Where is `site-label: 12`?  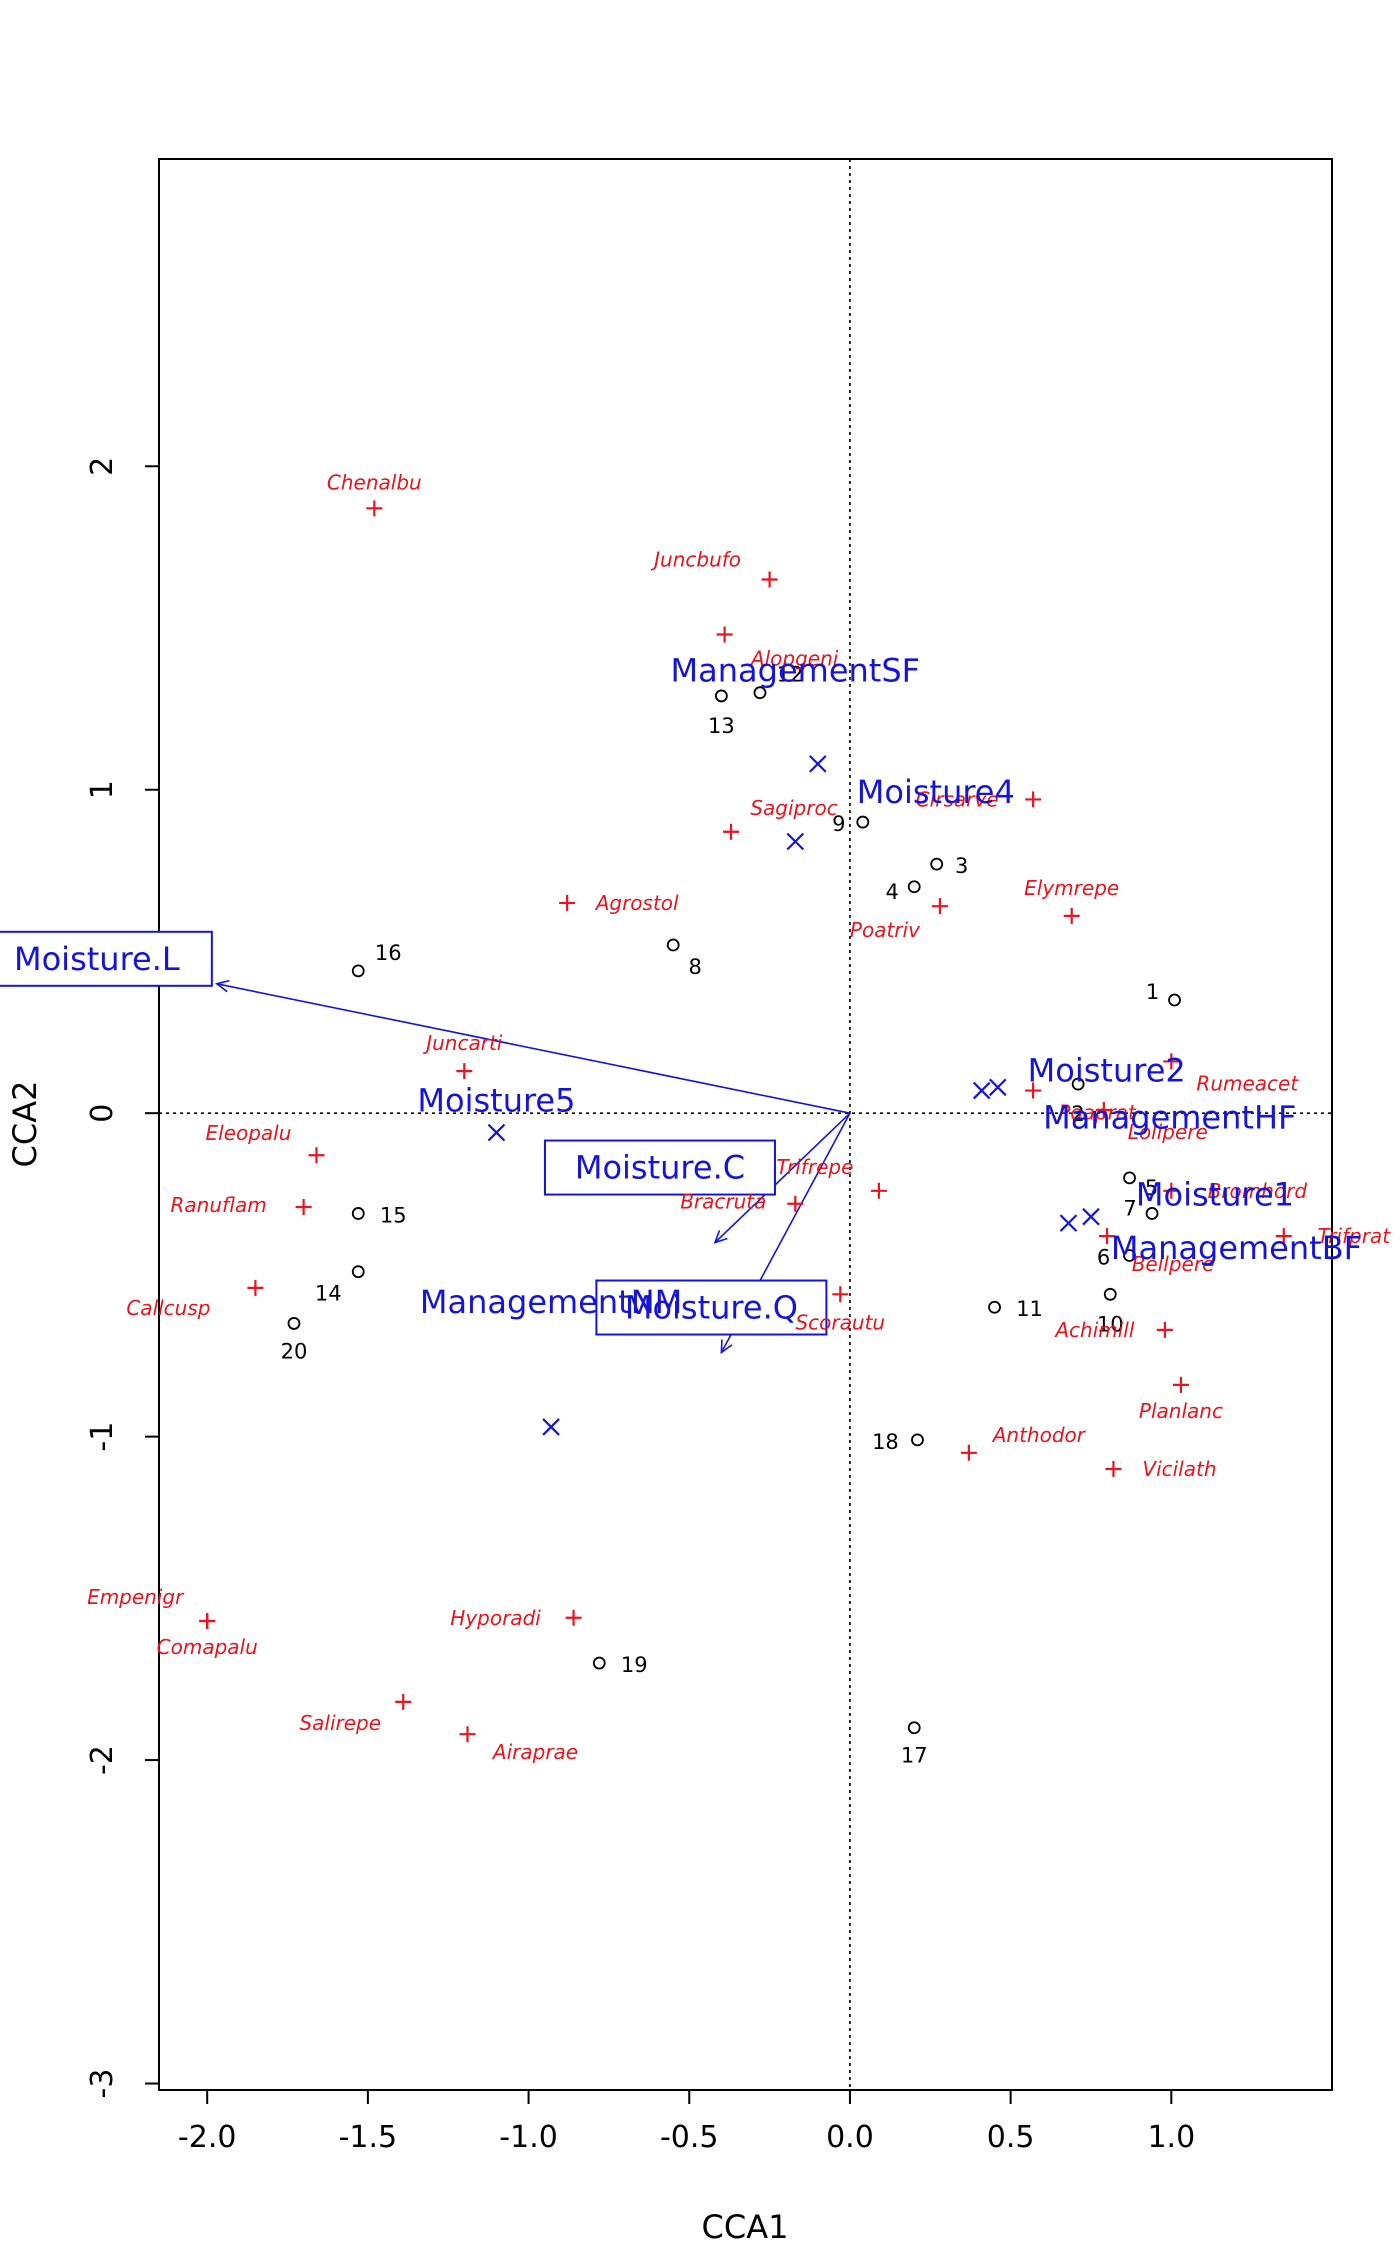
site-label: 12 is located at coordinates (790, 675).